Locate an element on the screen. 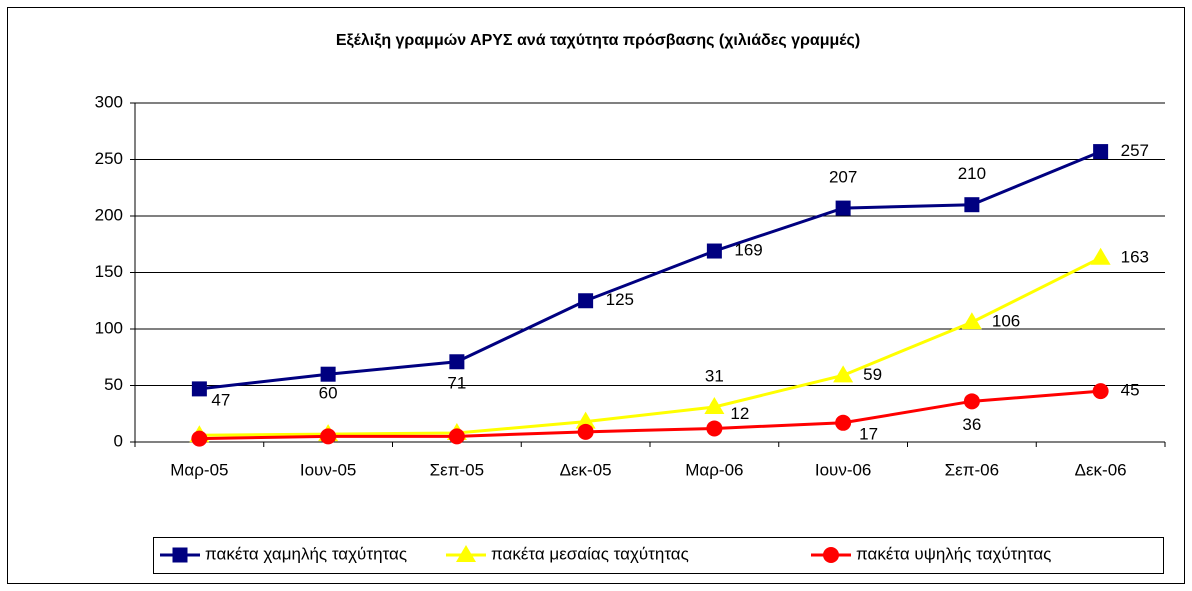 This screenshot has height=591, width=1192. x-tick-label: Δεκ-05 is located at coordinates (586, 469).